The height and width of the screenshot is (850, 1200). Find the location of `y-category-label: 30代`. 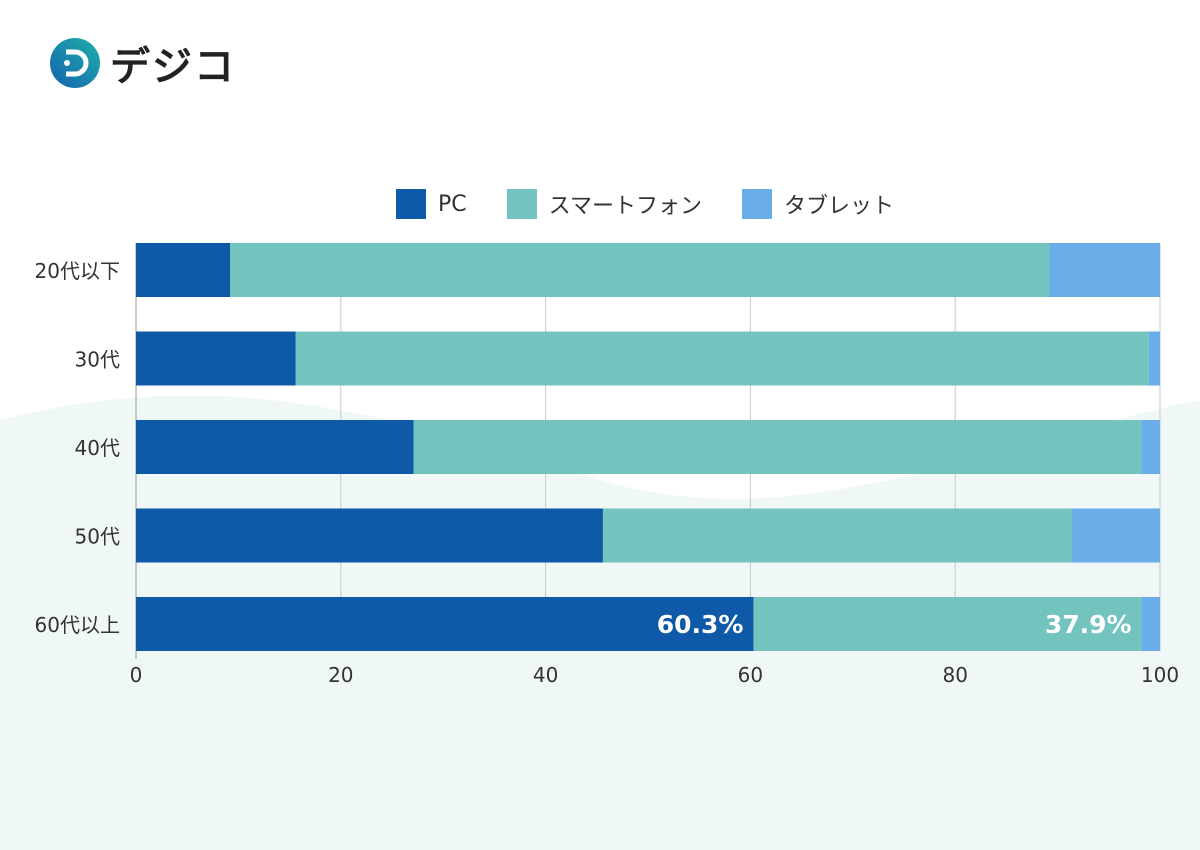

y-category-label: 30代 is located at coordinates (97, 360).